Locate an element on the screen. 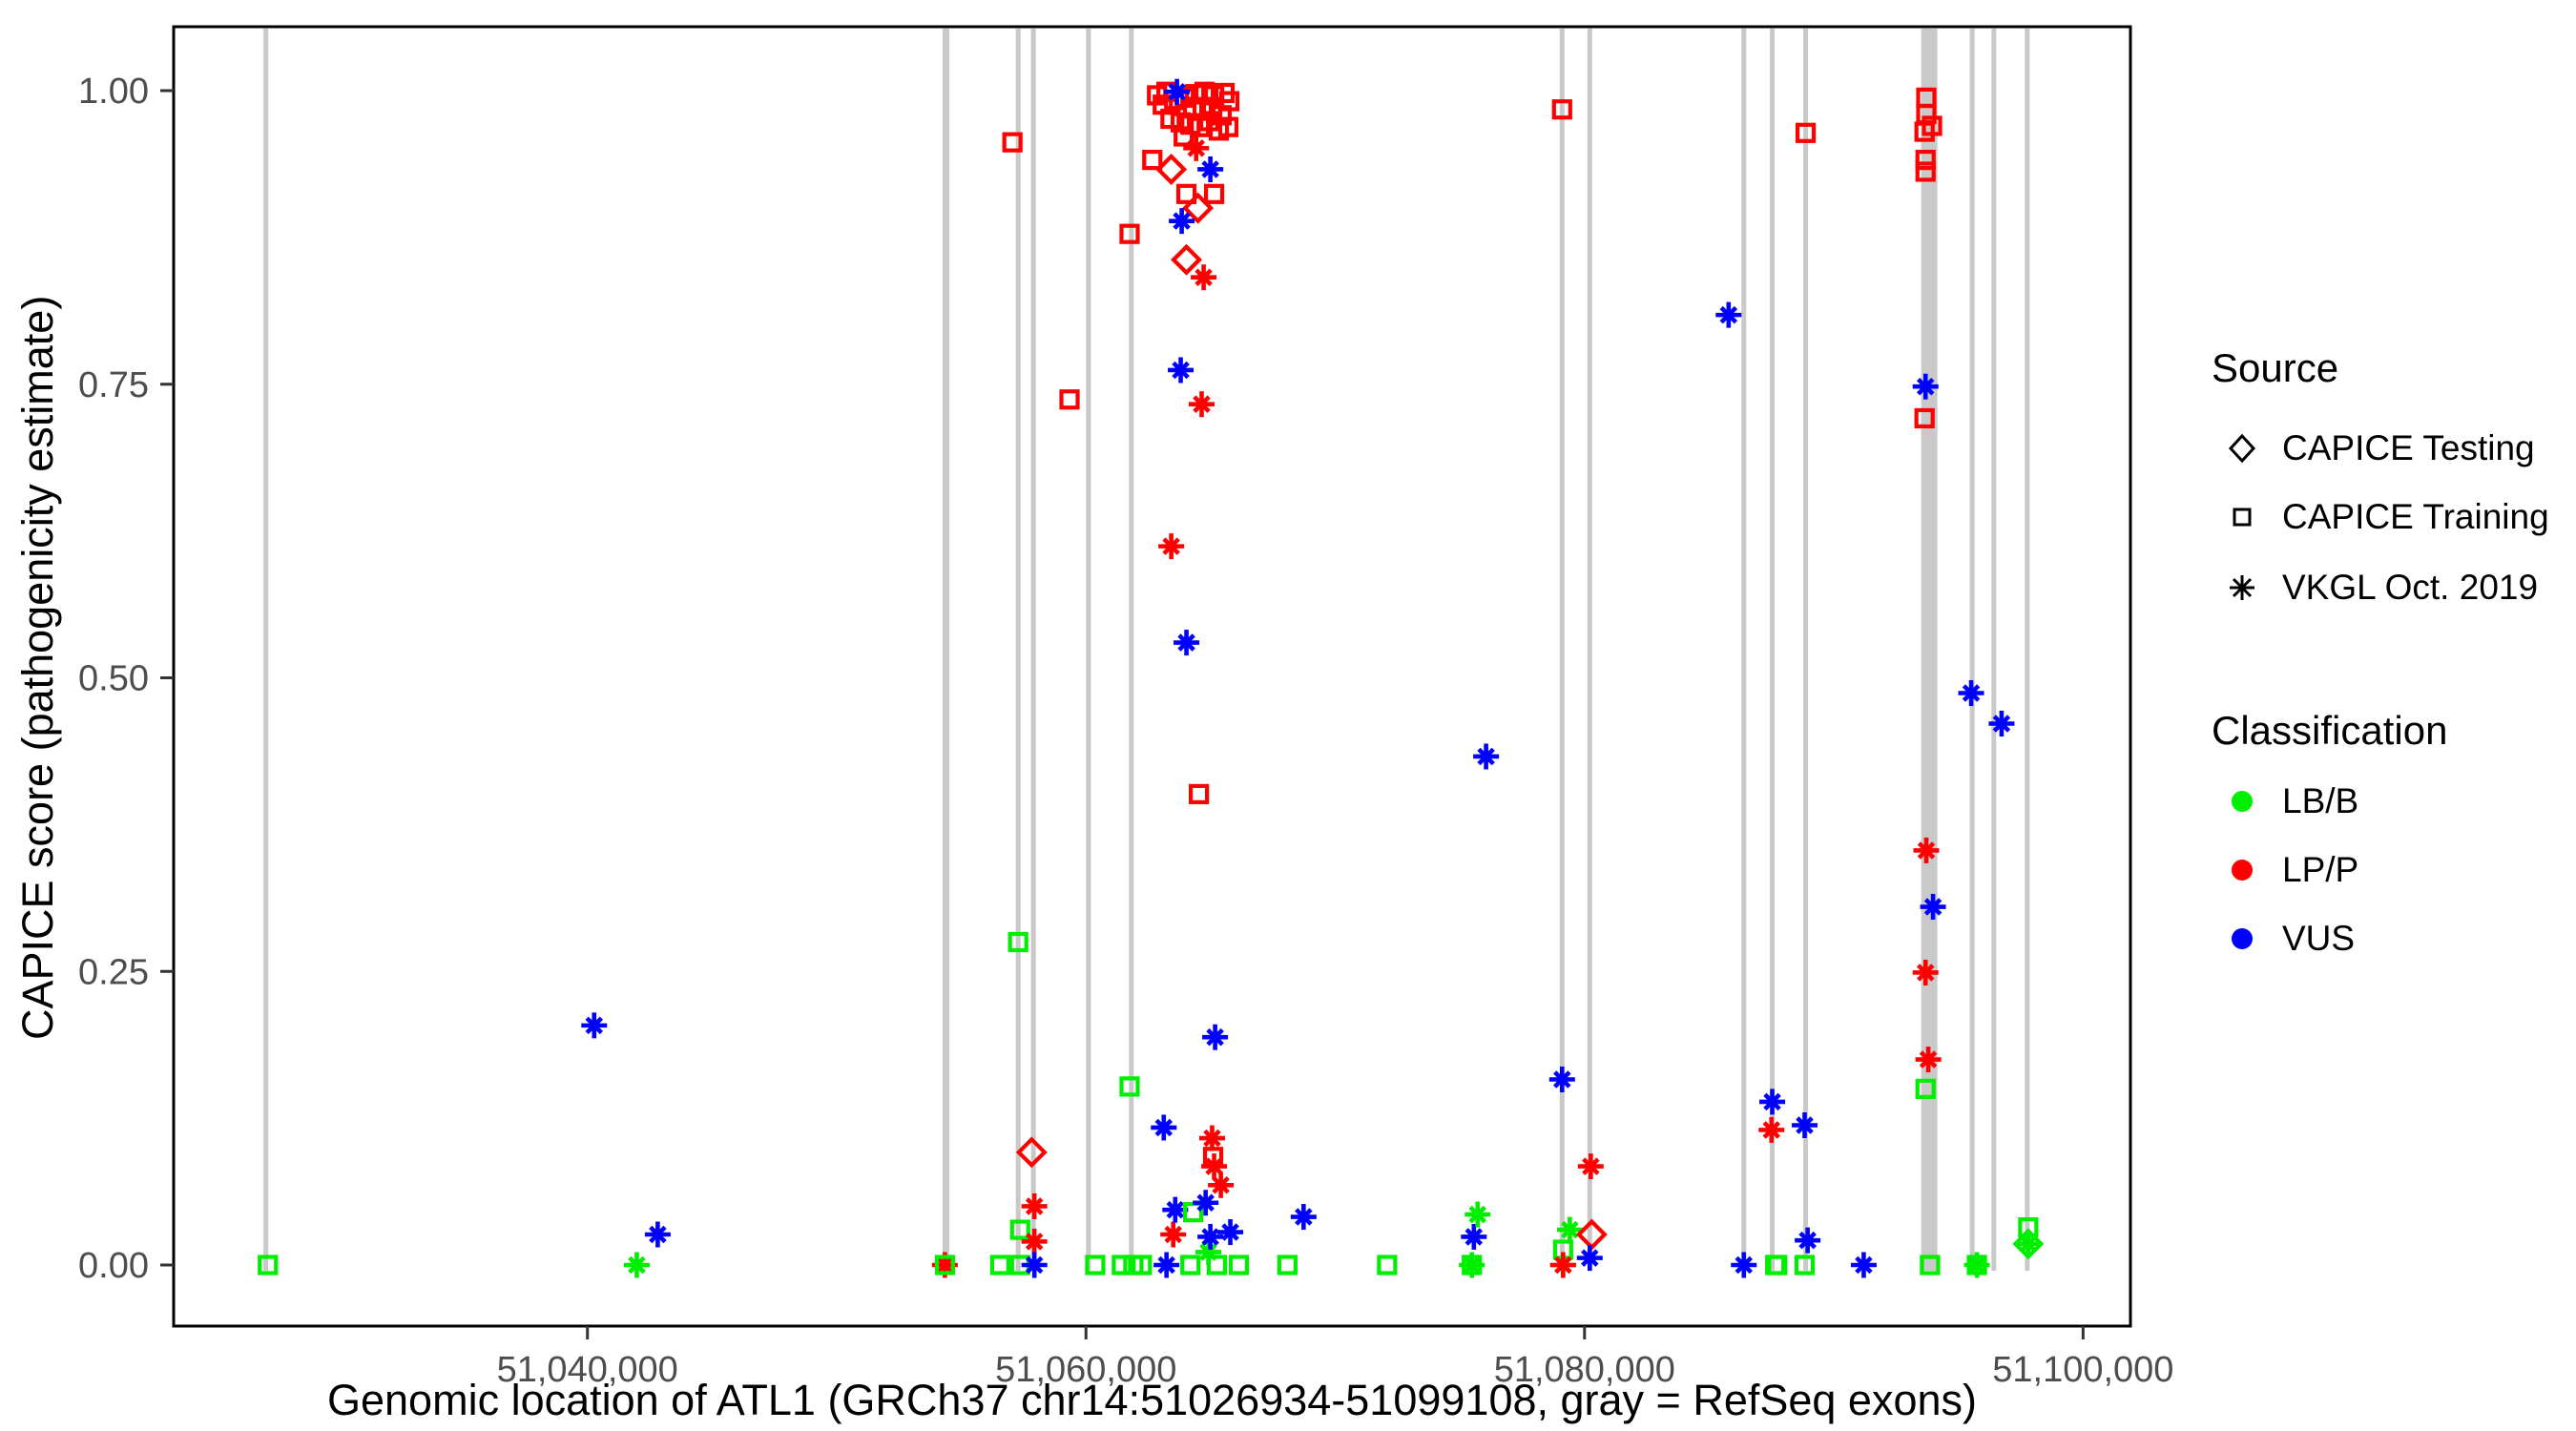 This screenshot has height=1431, width=2576. legend-source-title: Source is located at coordinates (2275, 367).